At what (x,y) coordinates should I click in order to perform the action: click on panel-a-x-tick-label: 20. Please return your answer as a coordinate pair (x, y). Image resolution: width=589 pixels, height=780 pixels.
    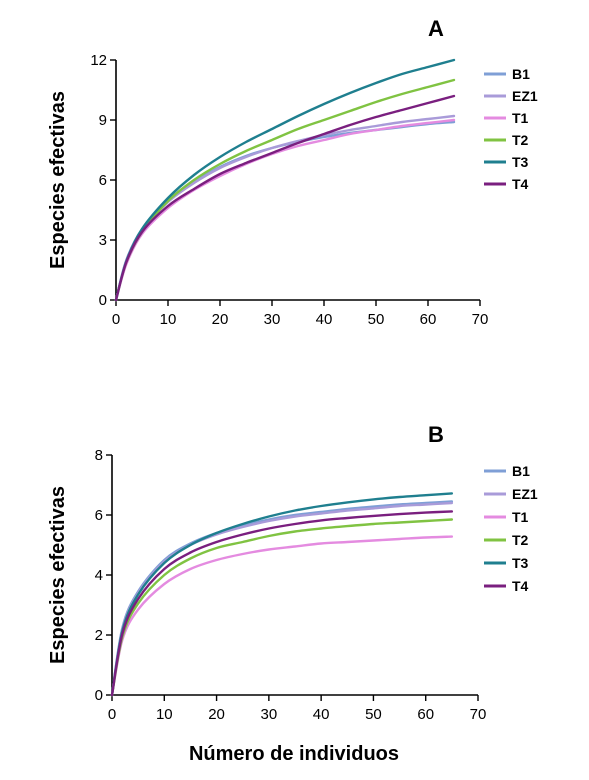
    Looking at the image, I should click on (220, 319).